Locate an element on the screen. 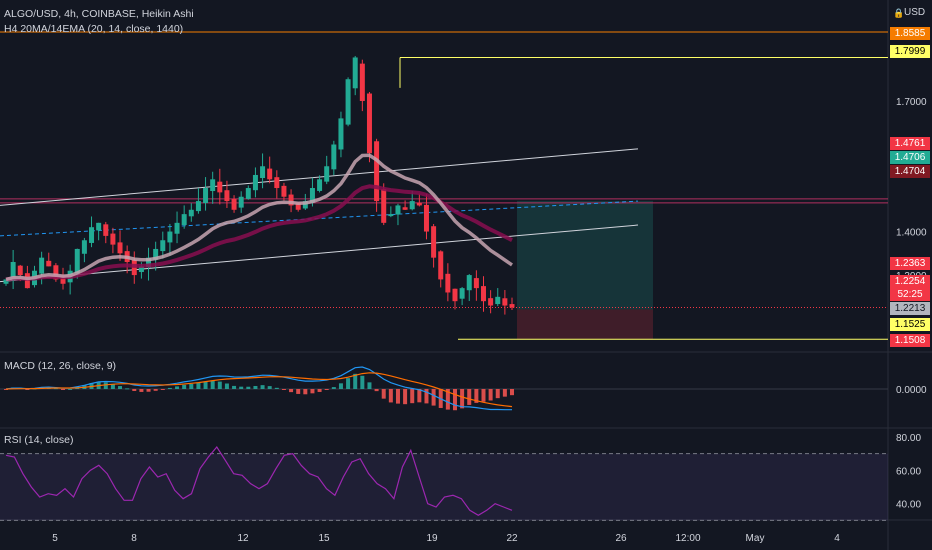 This screenshot has height=550, width=932. price-label: 1.2213 is located at coordinates (910, 308).